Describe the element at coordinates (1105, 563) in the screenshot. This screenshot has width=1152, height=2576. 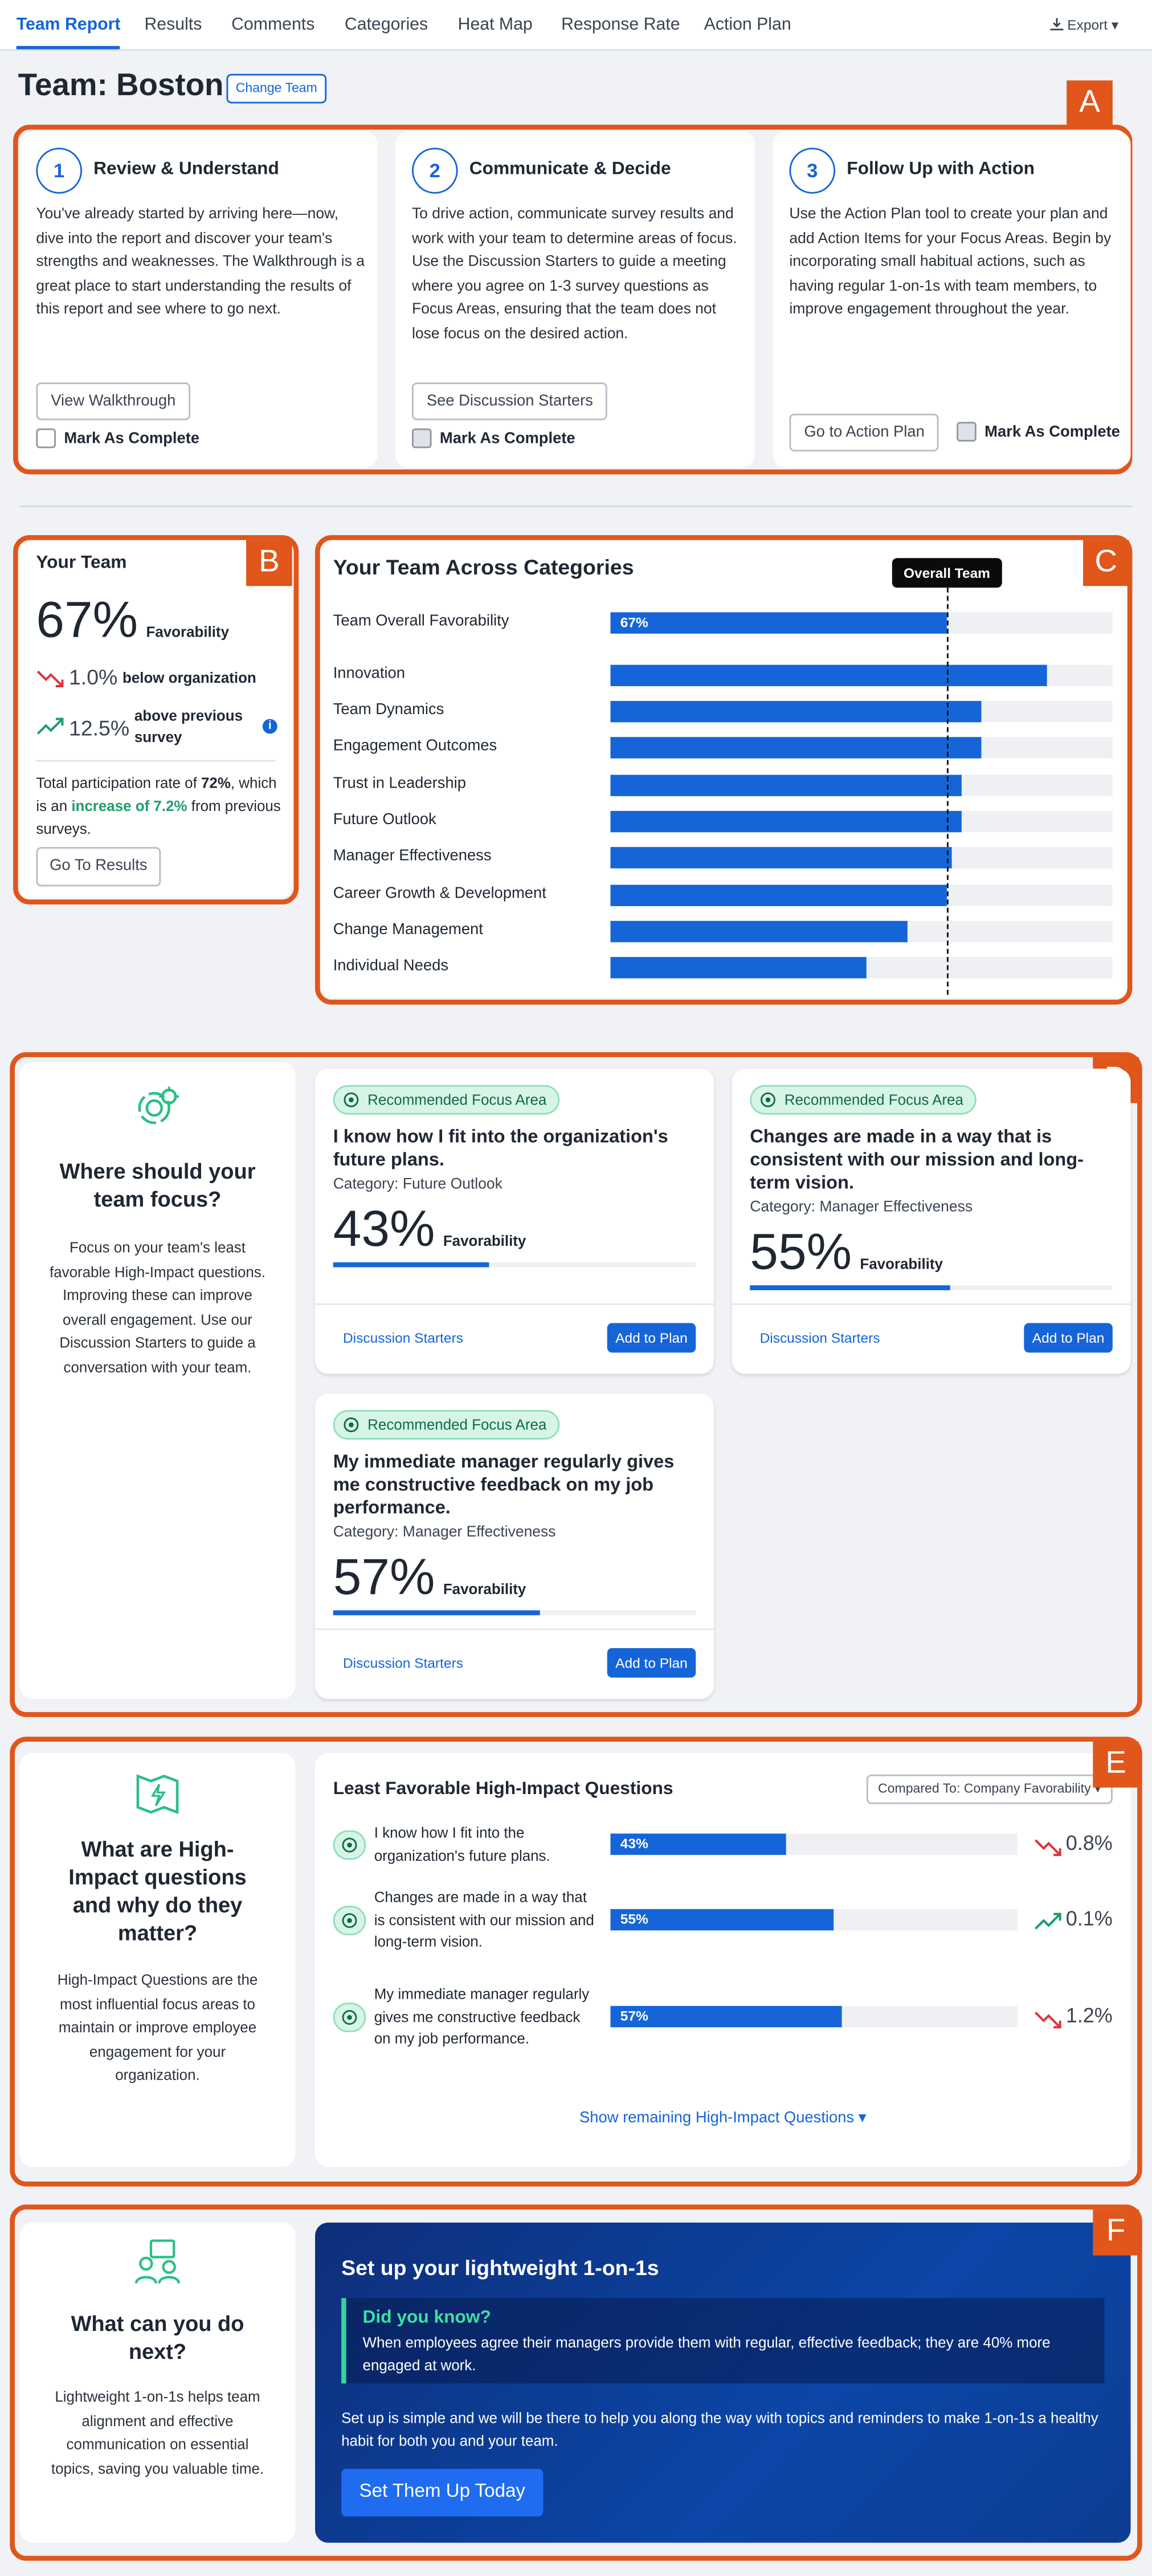
I see `annotation-tag: C` at that location.